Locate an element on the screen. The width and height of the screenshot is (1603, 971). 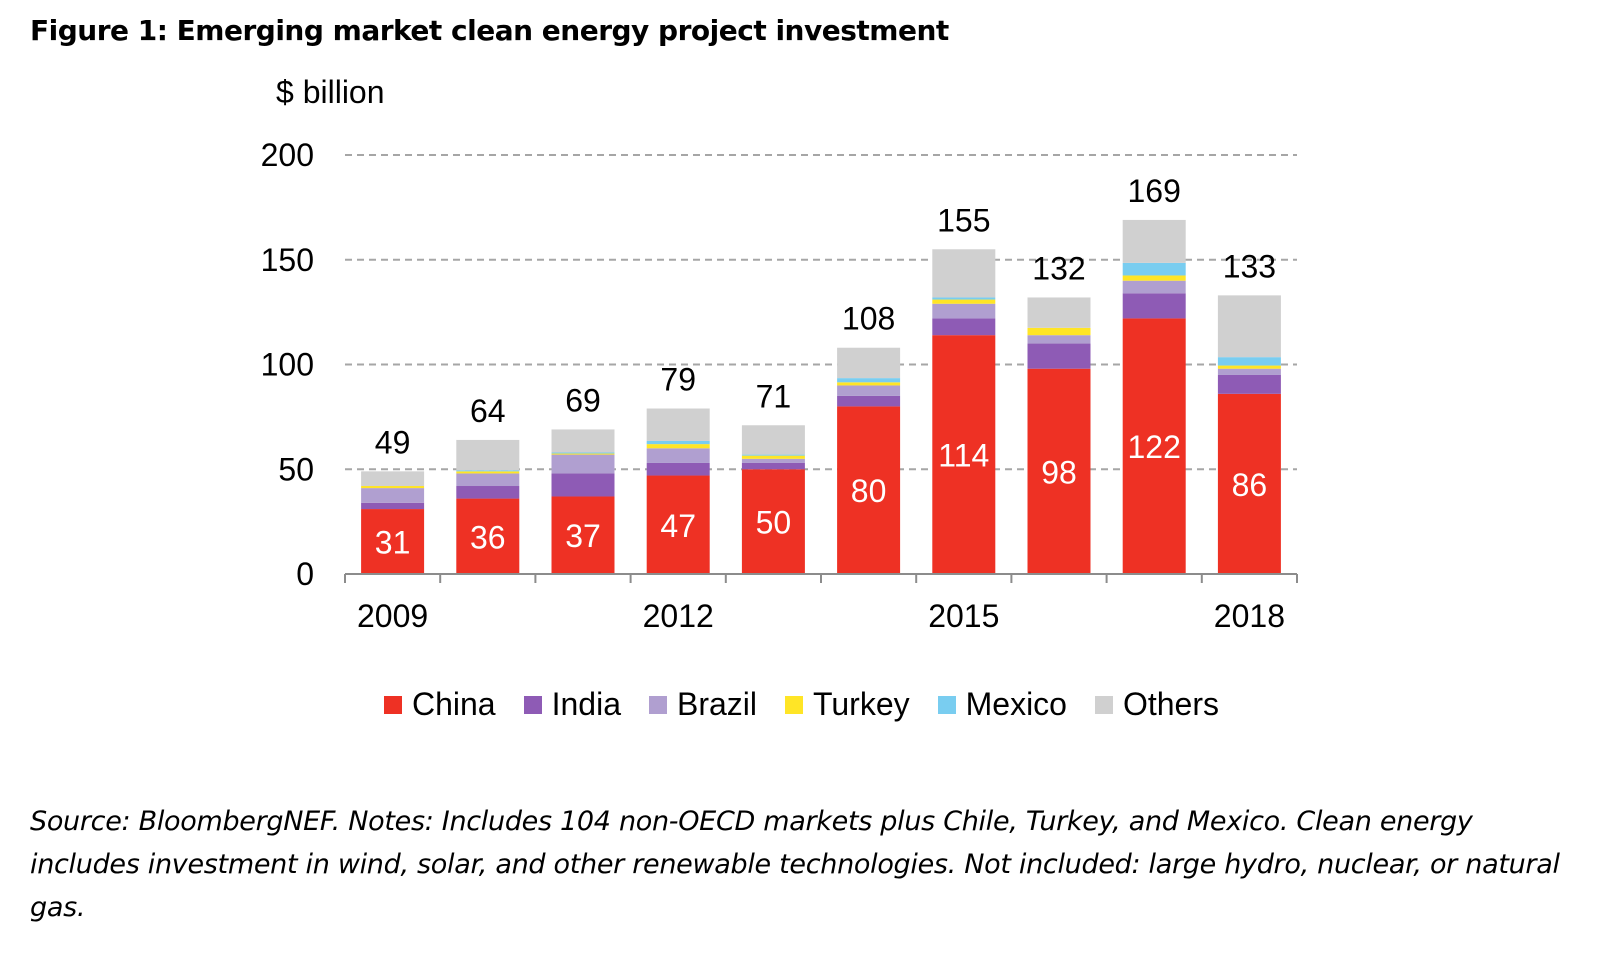
y-tick-label: 150 is located at coordinates (287, 260).